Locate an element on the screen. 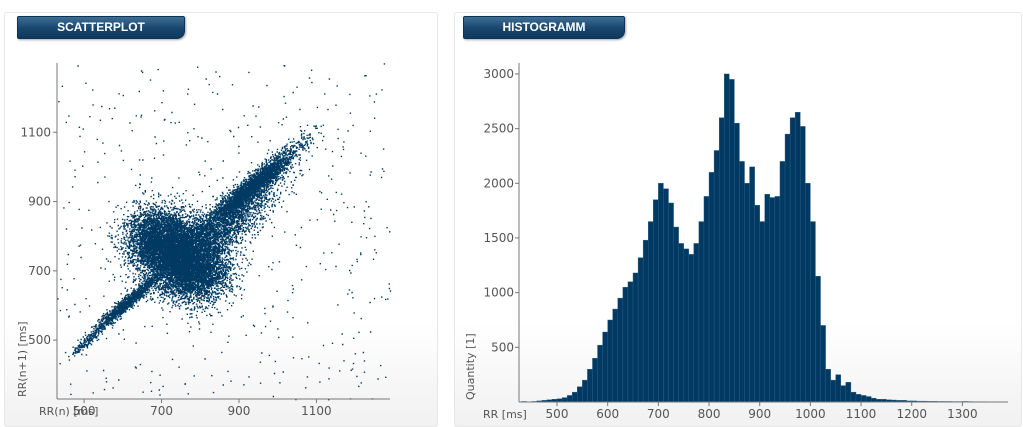 This screenshot has width=1023, height=427. scatter-x-tick-label: 900 is located at coordinates (239, 411).